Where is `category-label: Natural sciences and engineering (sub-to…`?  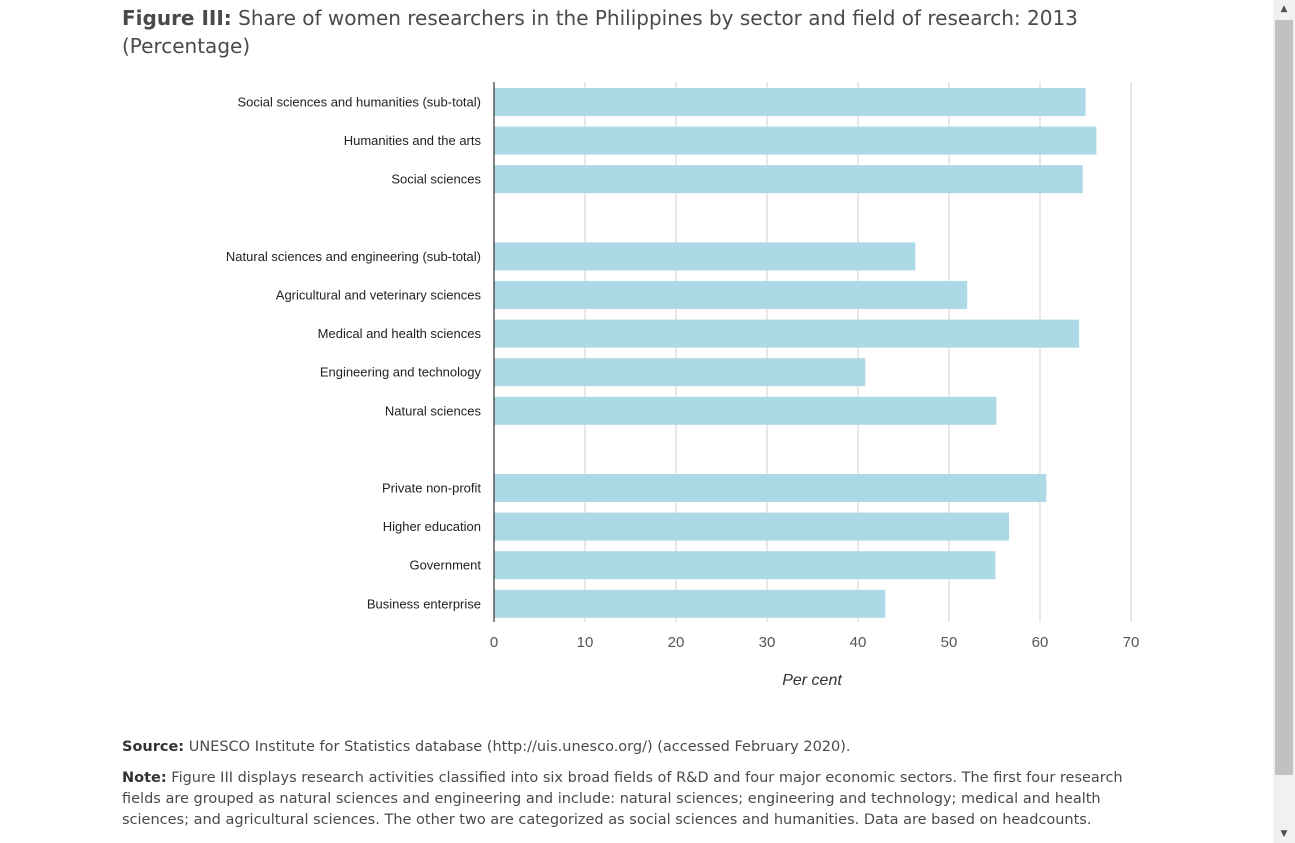 category-label: Natural sciences and engineering (sub-to… is located at coordinates (353, 256).